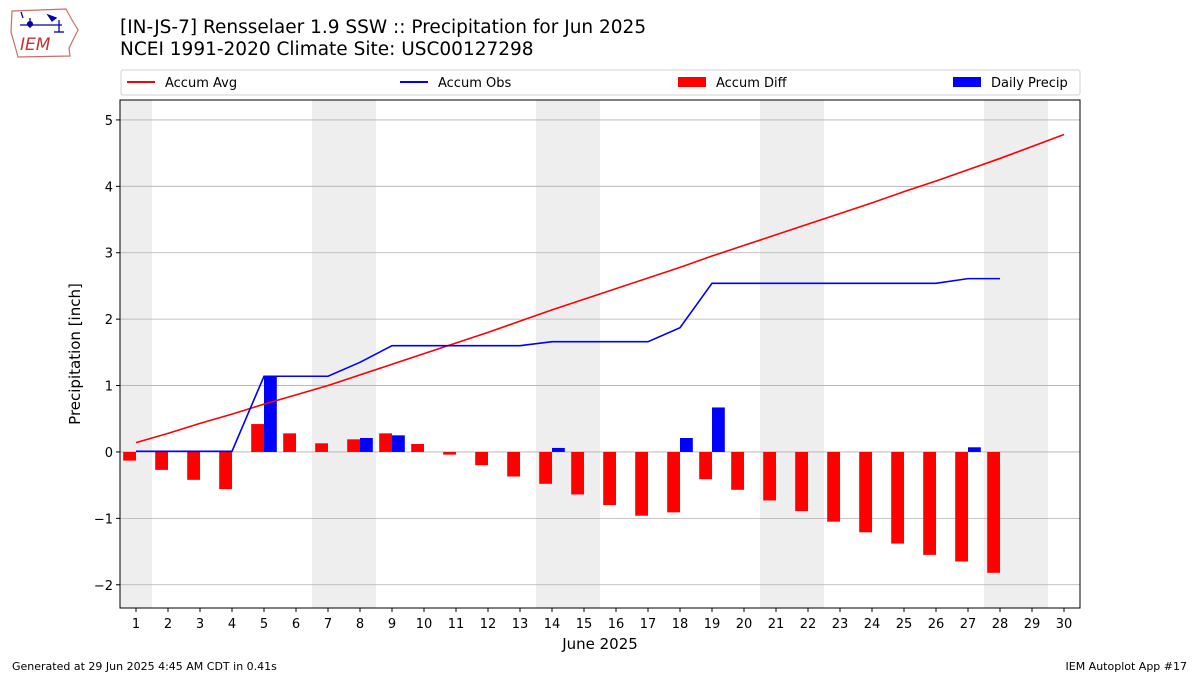  Describe the element at coordinates (968, 624) in the screenshot. I see `x-tick-label: 27` at that location.